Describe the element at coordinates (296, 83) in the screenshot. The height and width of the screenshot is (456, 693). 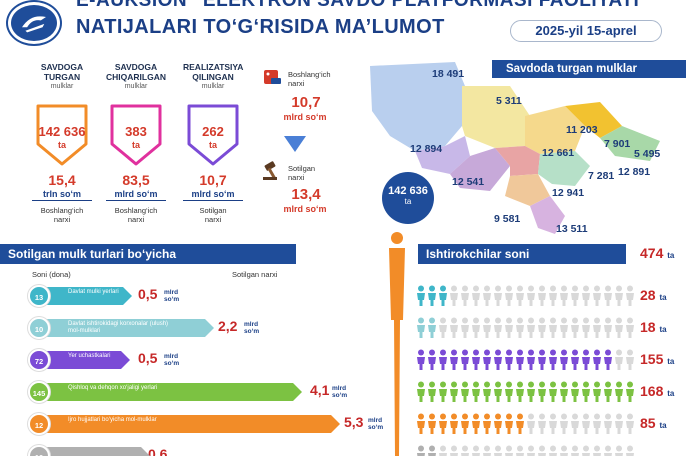
I see `start-price-label-line2: narxi` at that location.